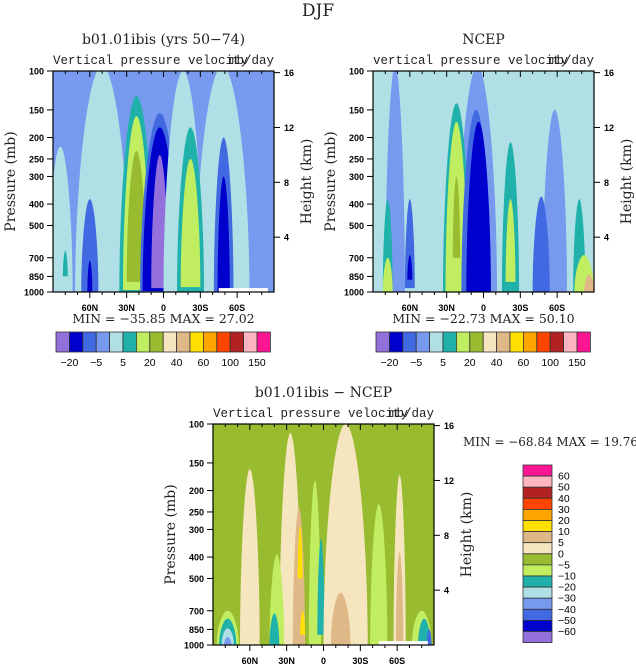 Image resolution: width=636 pixels, height=664 pixels. I want to click on colorbar-label: −30, so click(567, 599).